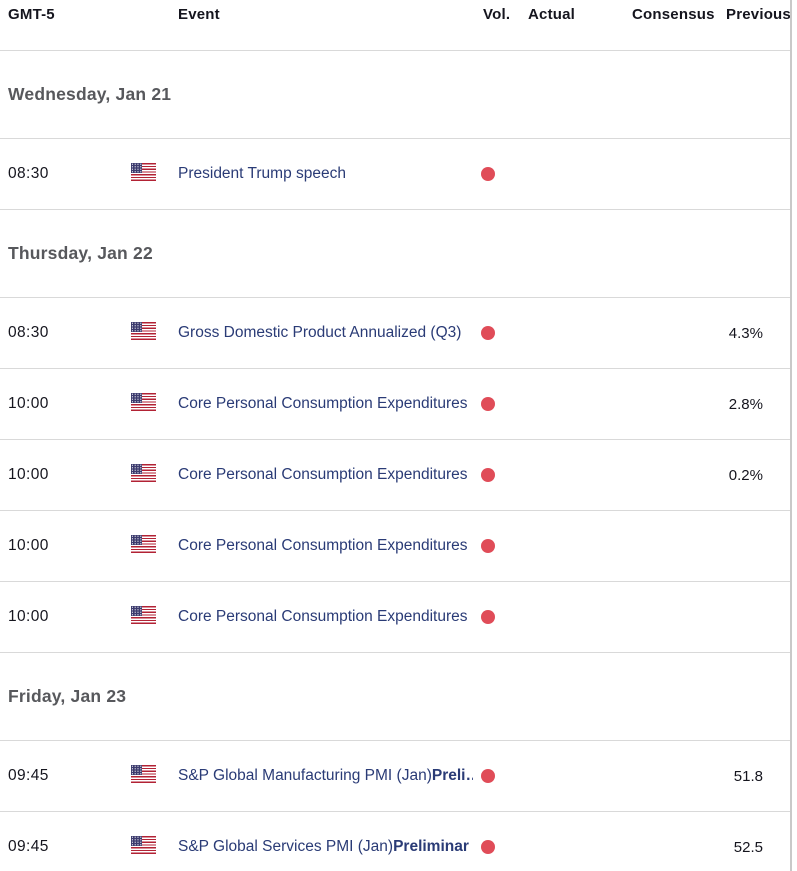 The height and width of the screenshot is (871, 797). What do you see at coordinates (305, 775) in the screenshot?
I see `event-title-text: S&P Global Manufacturing PMI (Jan)` at bounding box center [305, 775].